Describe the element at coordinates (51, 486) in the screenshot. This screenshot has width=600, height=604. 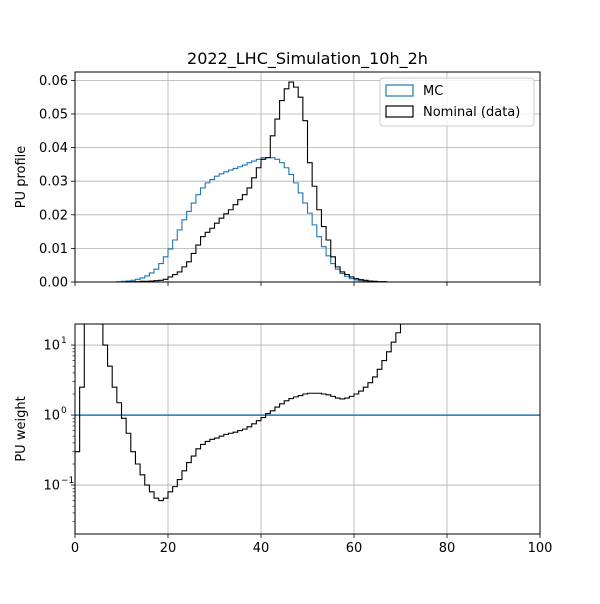
I see `panel2-ytick-label-0: 10` at that location.